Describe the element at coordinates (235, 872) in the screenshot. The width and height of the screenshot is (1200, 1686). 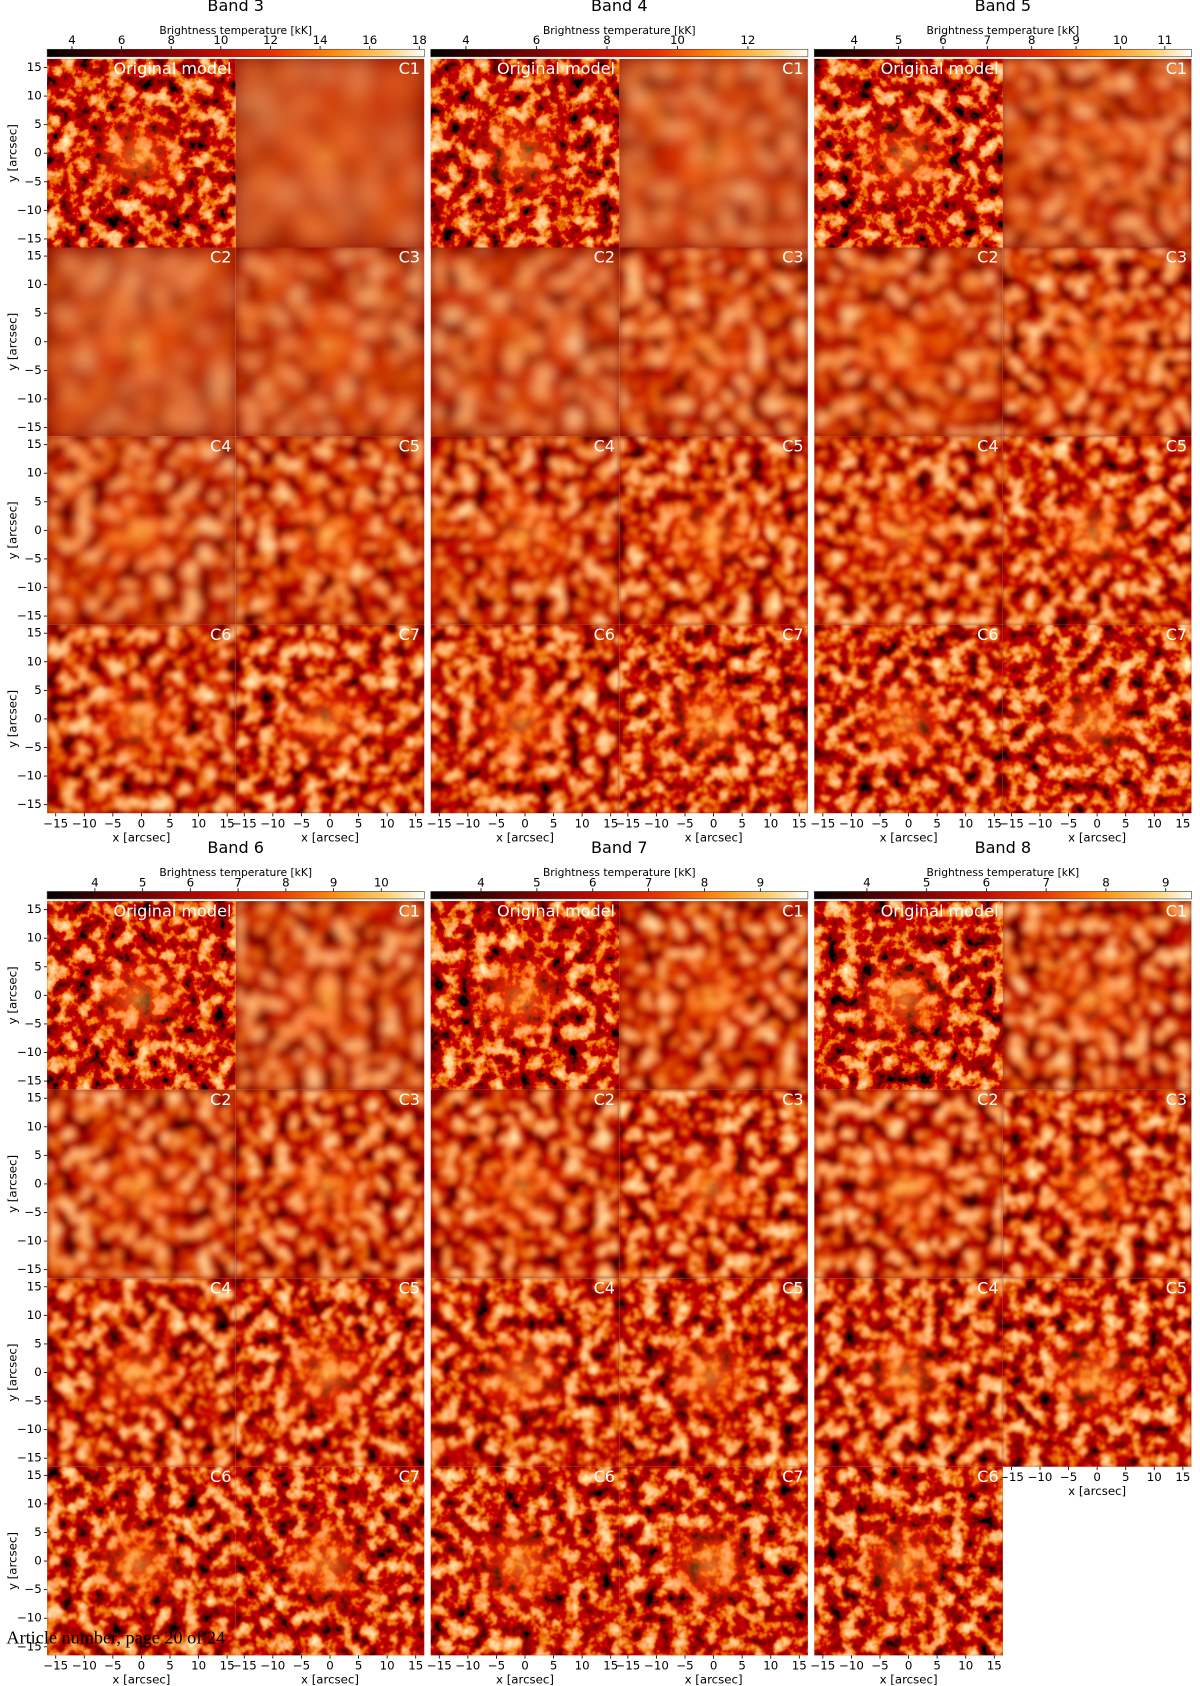
I see `colorbar-label: Brightness temperature [kK]` at that location.